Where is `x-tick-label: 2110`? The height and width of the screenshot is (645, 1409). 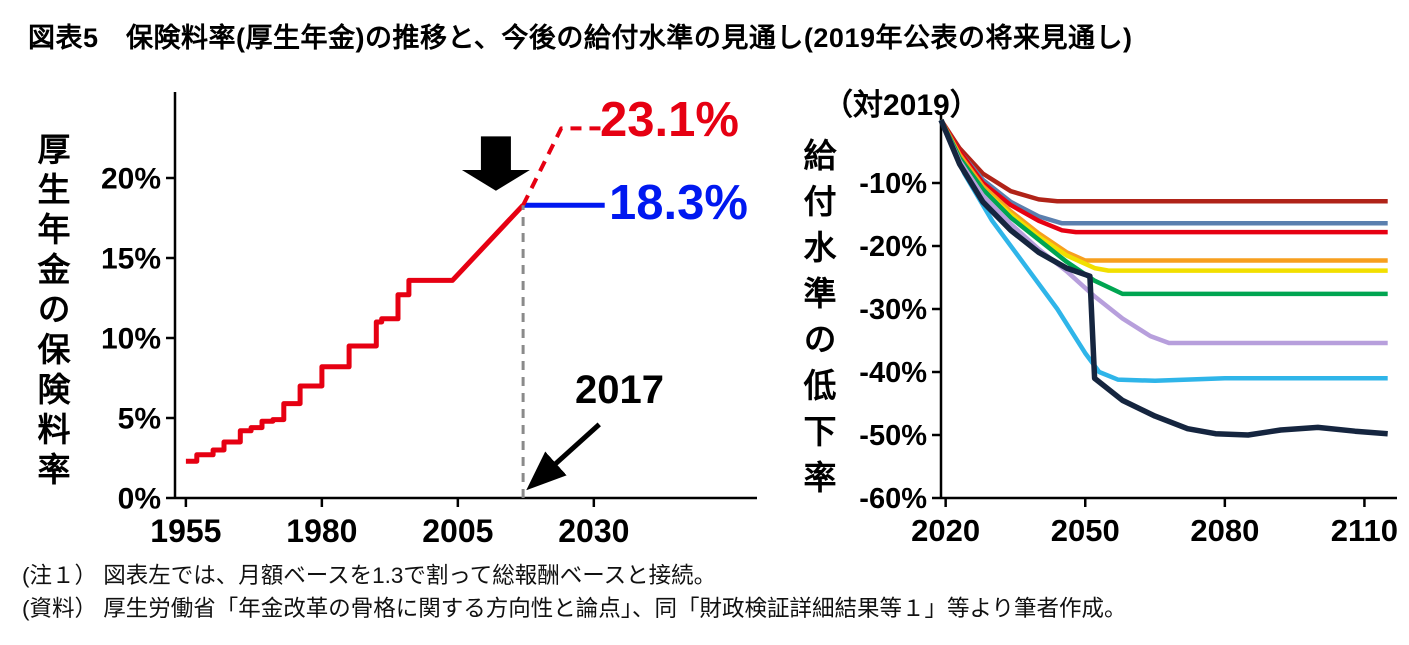 x-tick-label: 2110 is located at coordinates (1364, 530).